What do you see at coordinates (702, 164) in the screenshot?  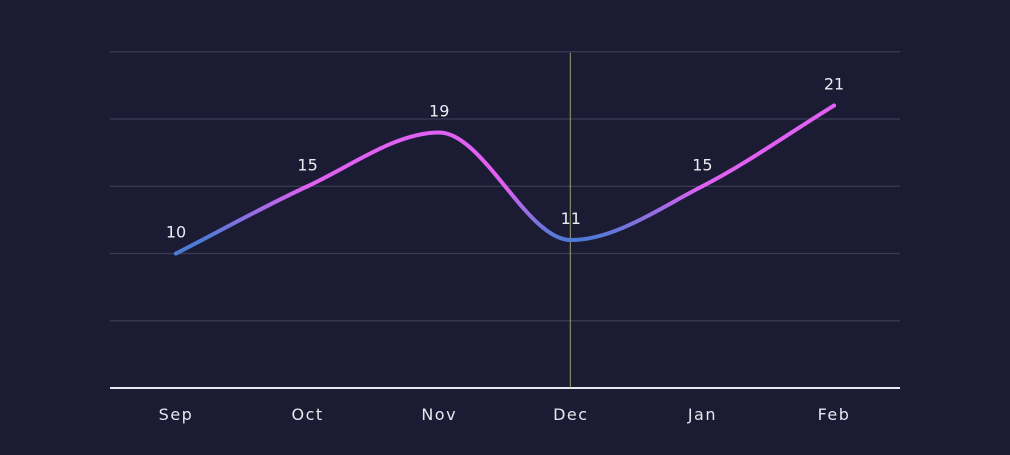 I see `data-label-jan: 15` at bounding box center [702, 164].